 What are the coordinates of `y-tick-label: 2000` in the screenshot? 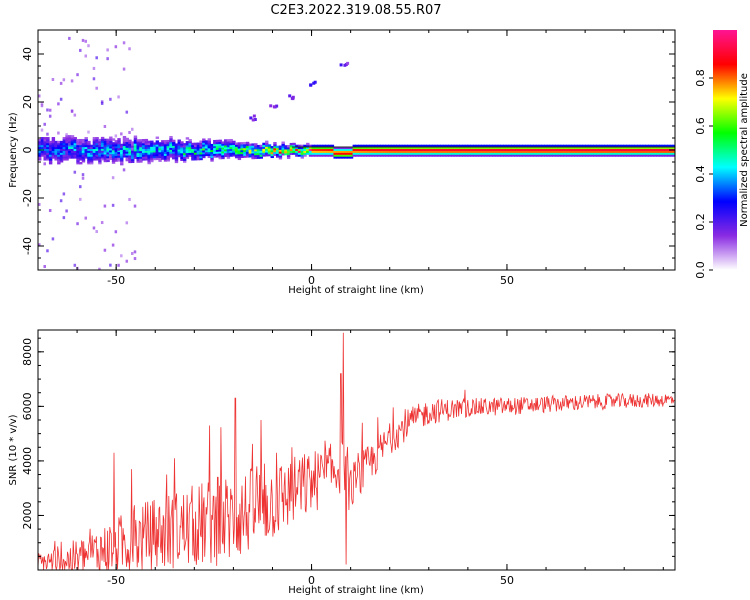 It's located at (27, 515).